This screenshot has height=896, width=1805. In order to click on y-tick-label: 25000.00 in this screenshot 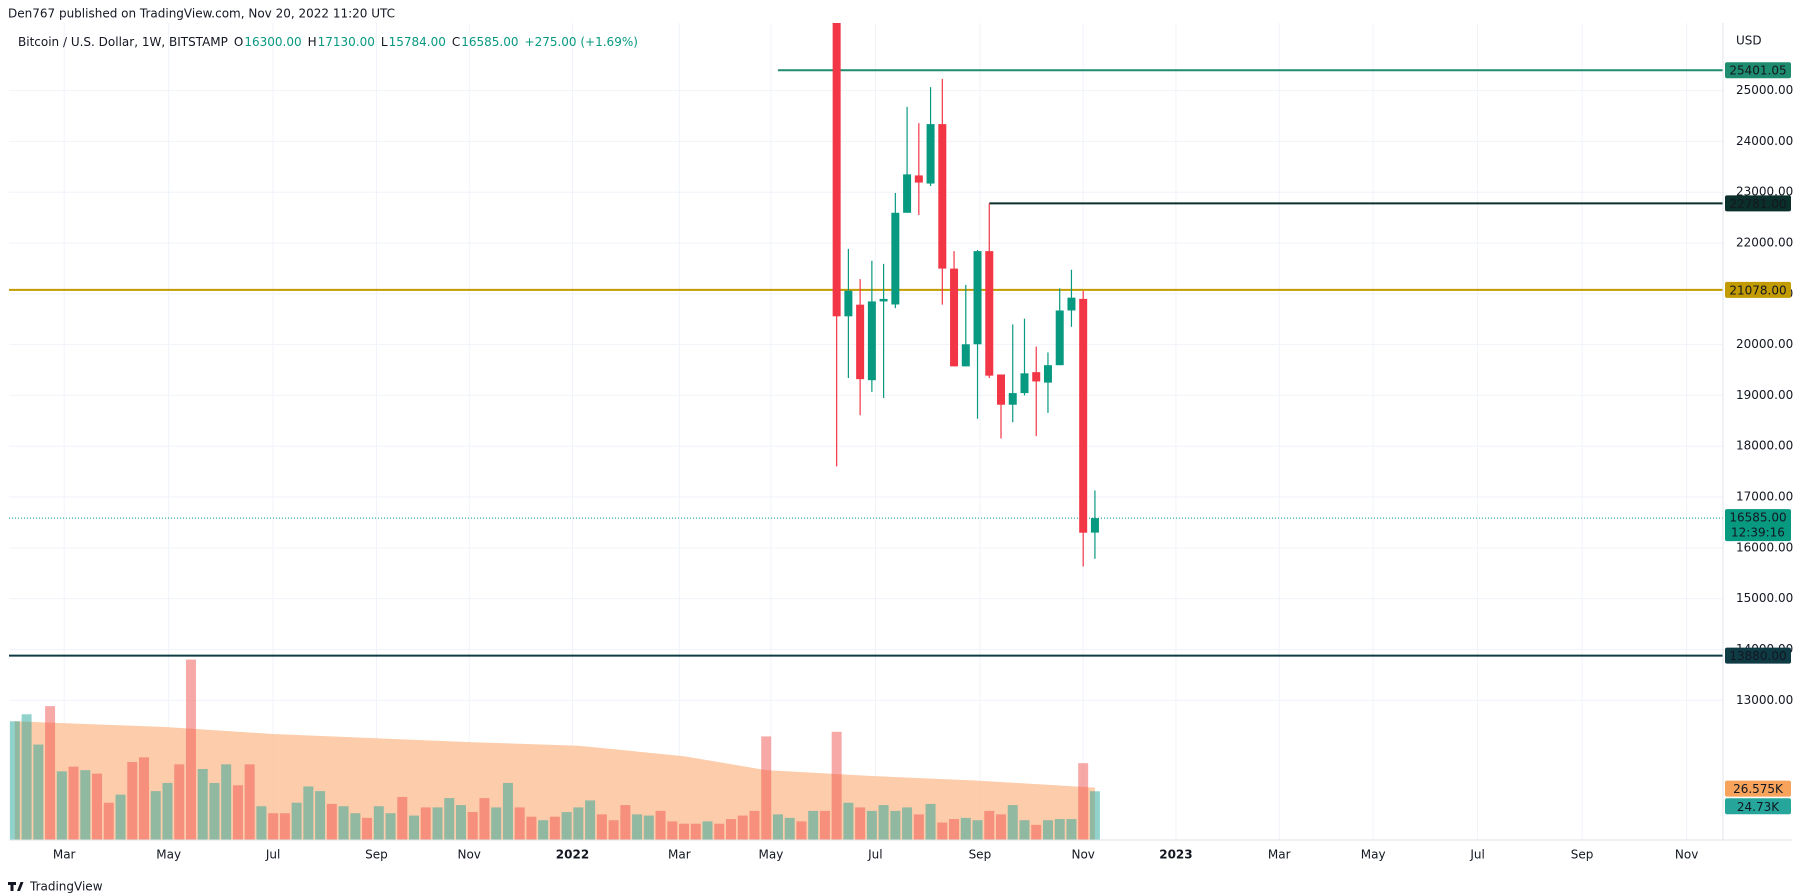, I will do `click(1764, 90)`.